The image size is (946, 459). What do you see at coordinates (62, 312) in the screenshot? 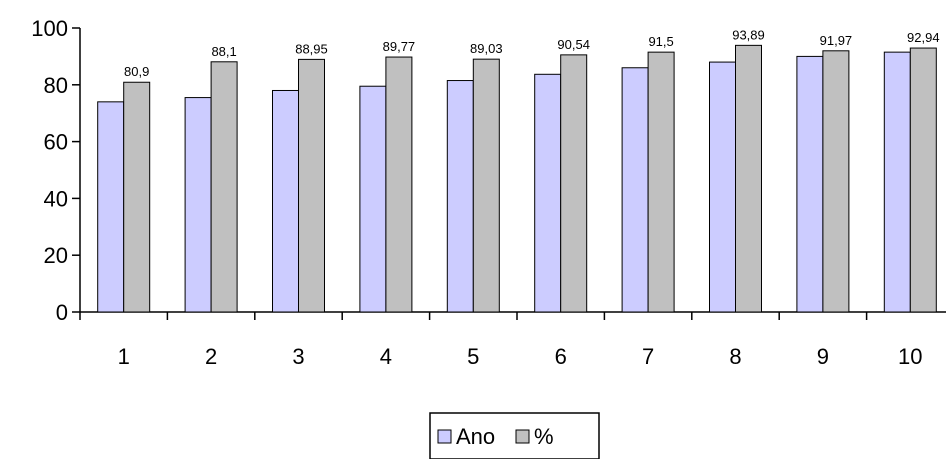
I see `y-tick-label: 0` at bounding box center [62, 312].